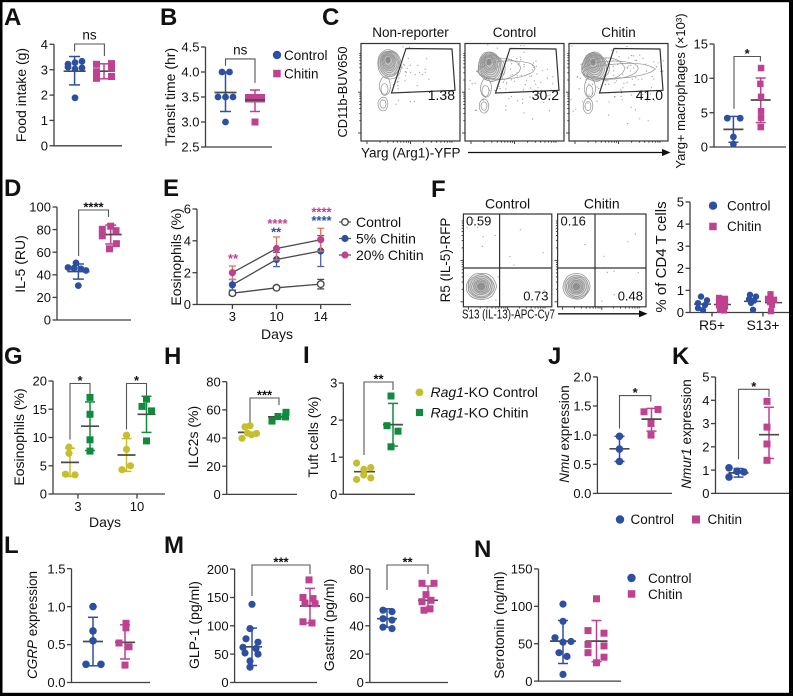 The width and height of the screenshot is (793, 696). I want to click on svg-text: 0.59, so click(478, 221).